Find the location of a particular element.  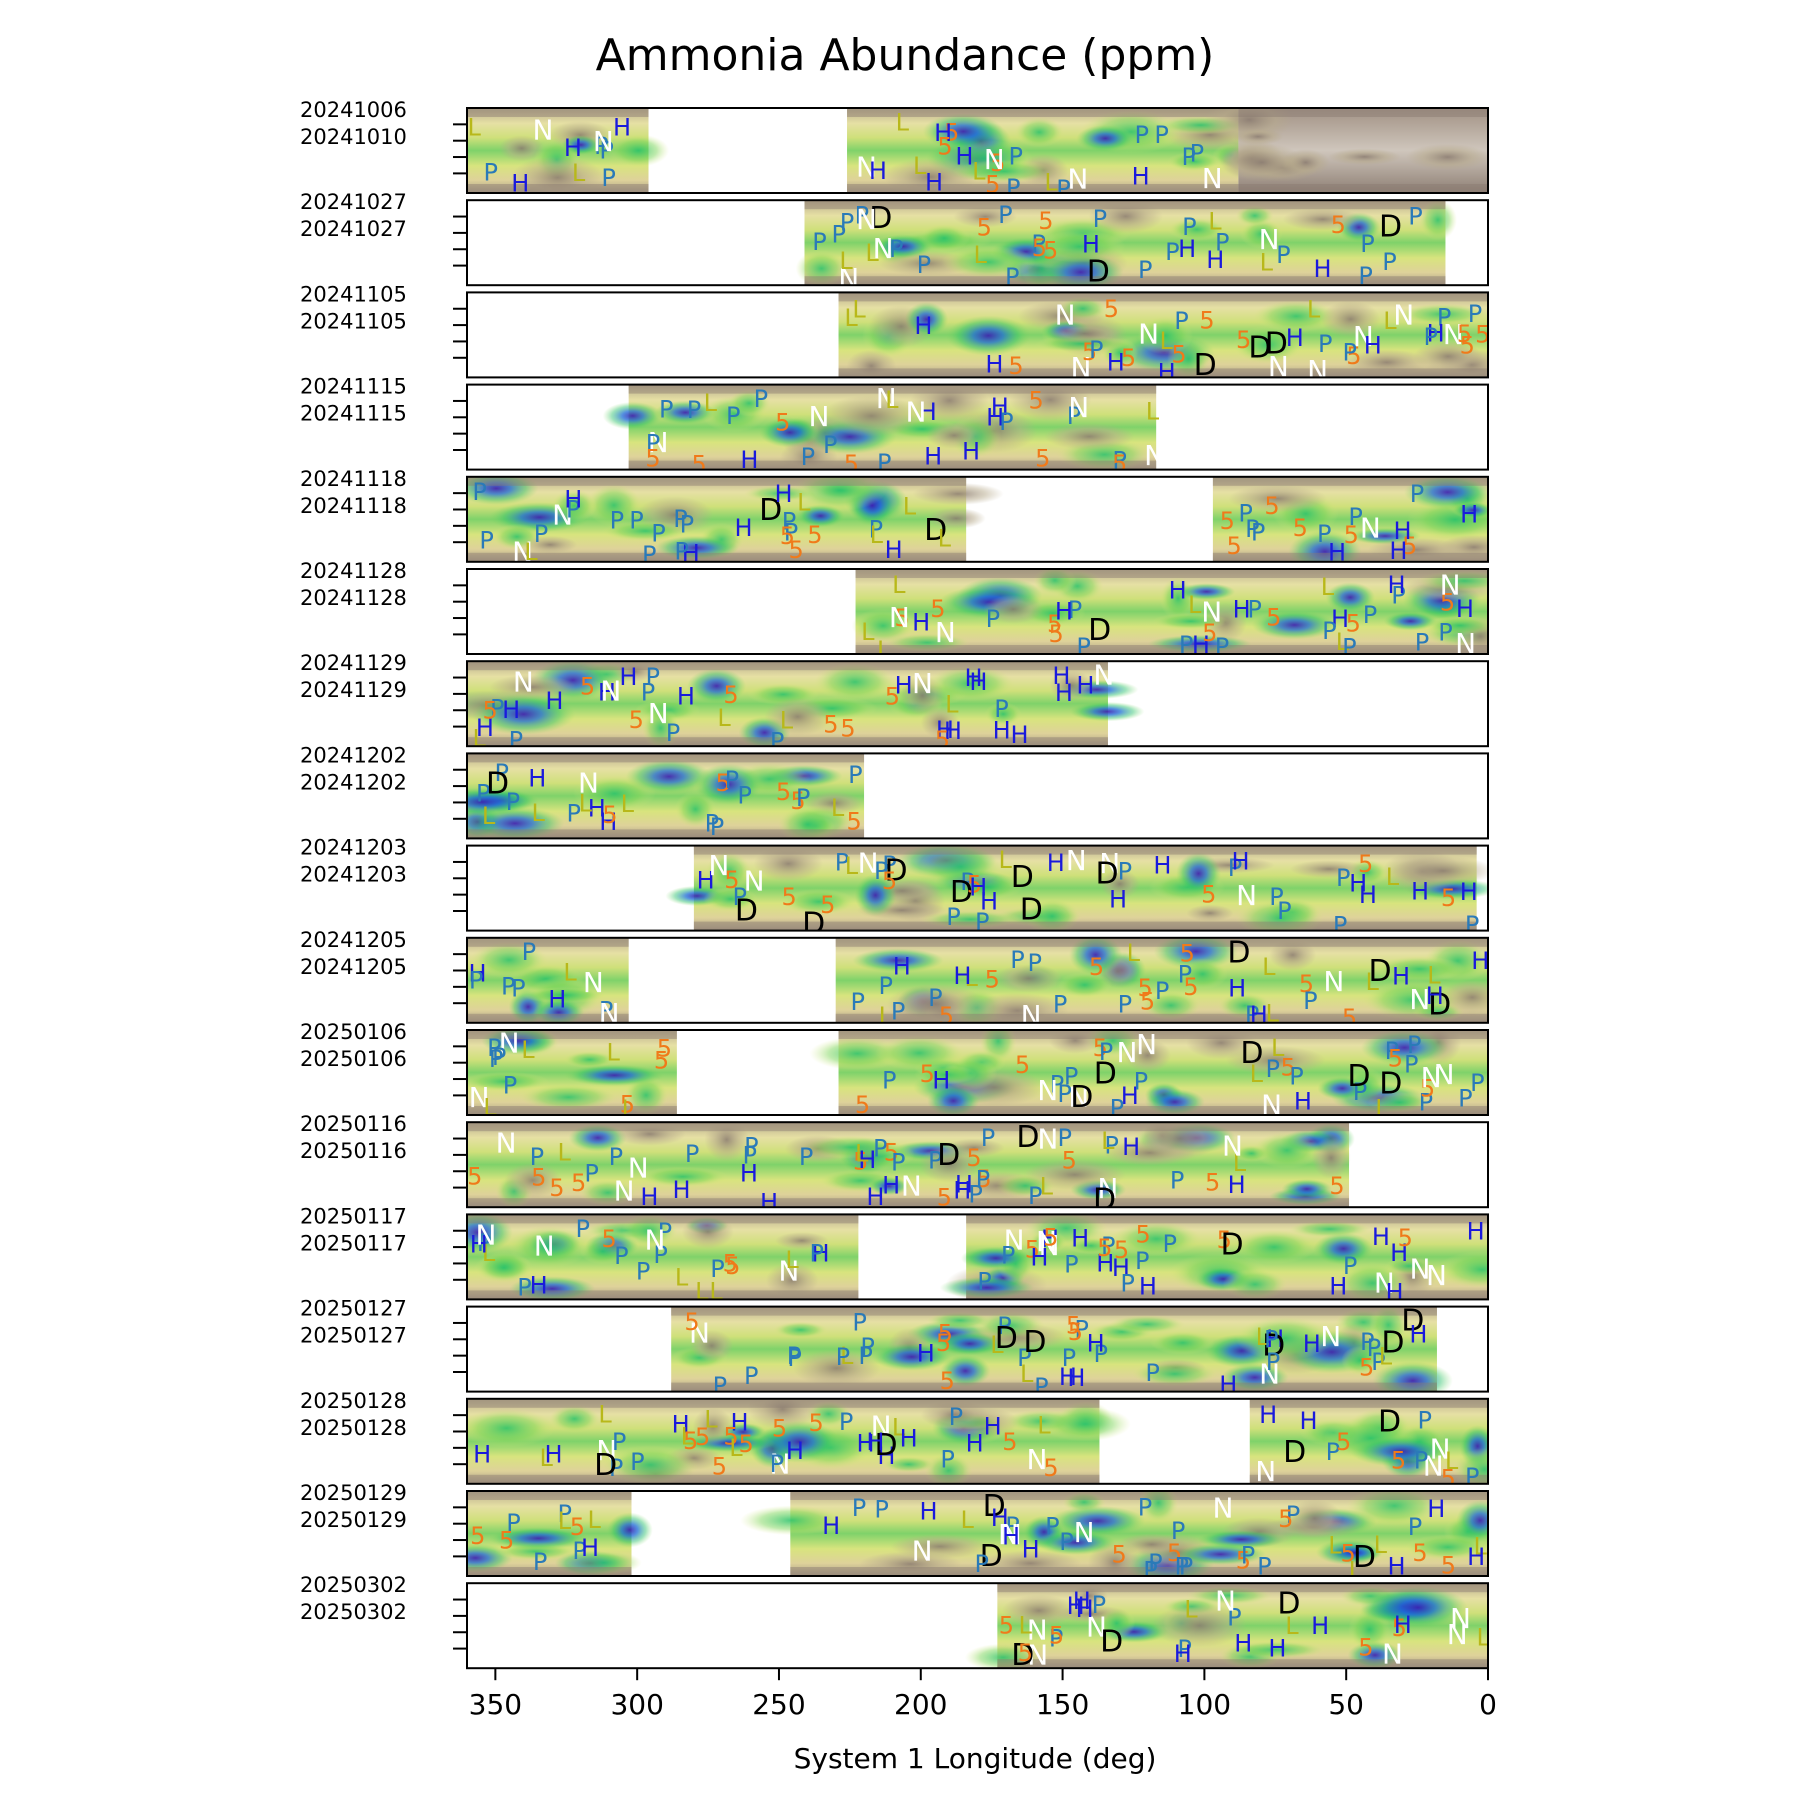

x-tick-label: 100 is located at coordinates (1204, 1704).